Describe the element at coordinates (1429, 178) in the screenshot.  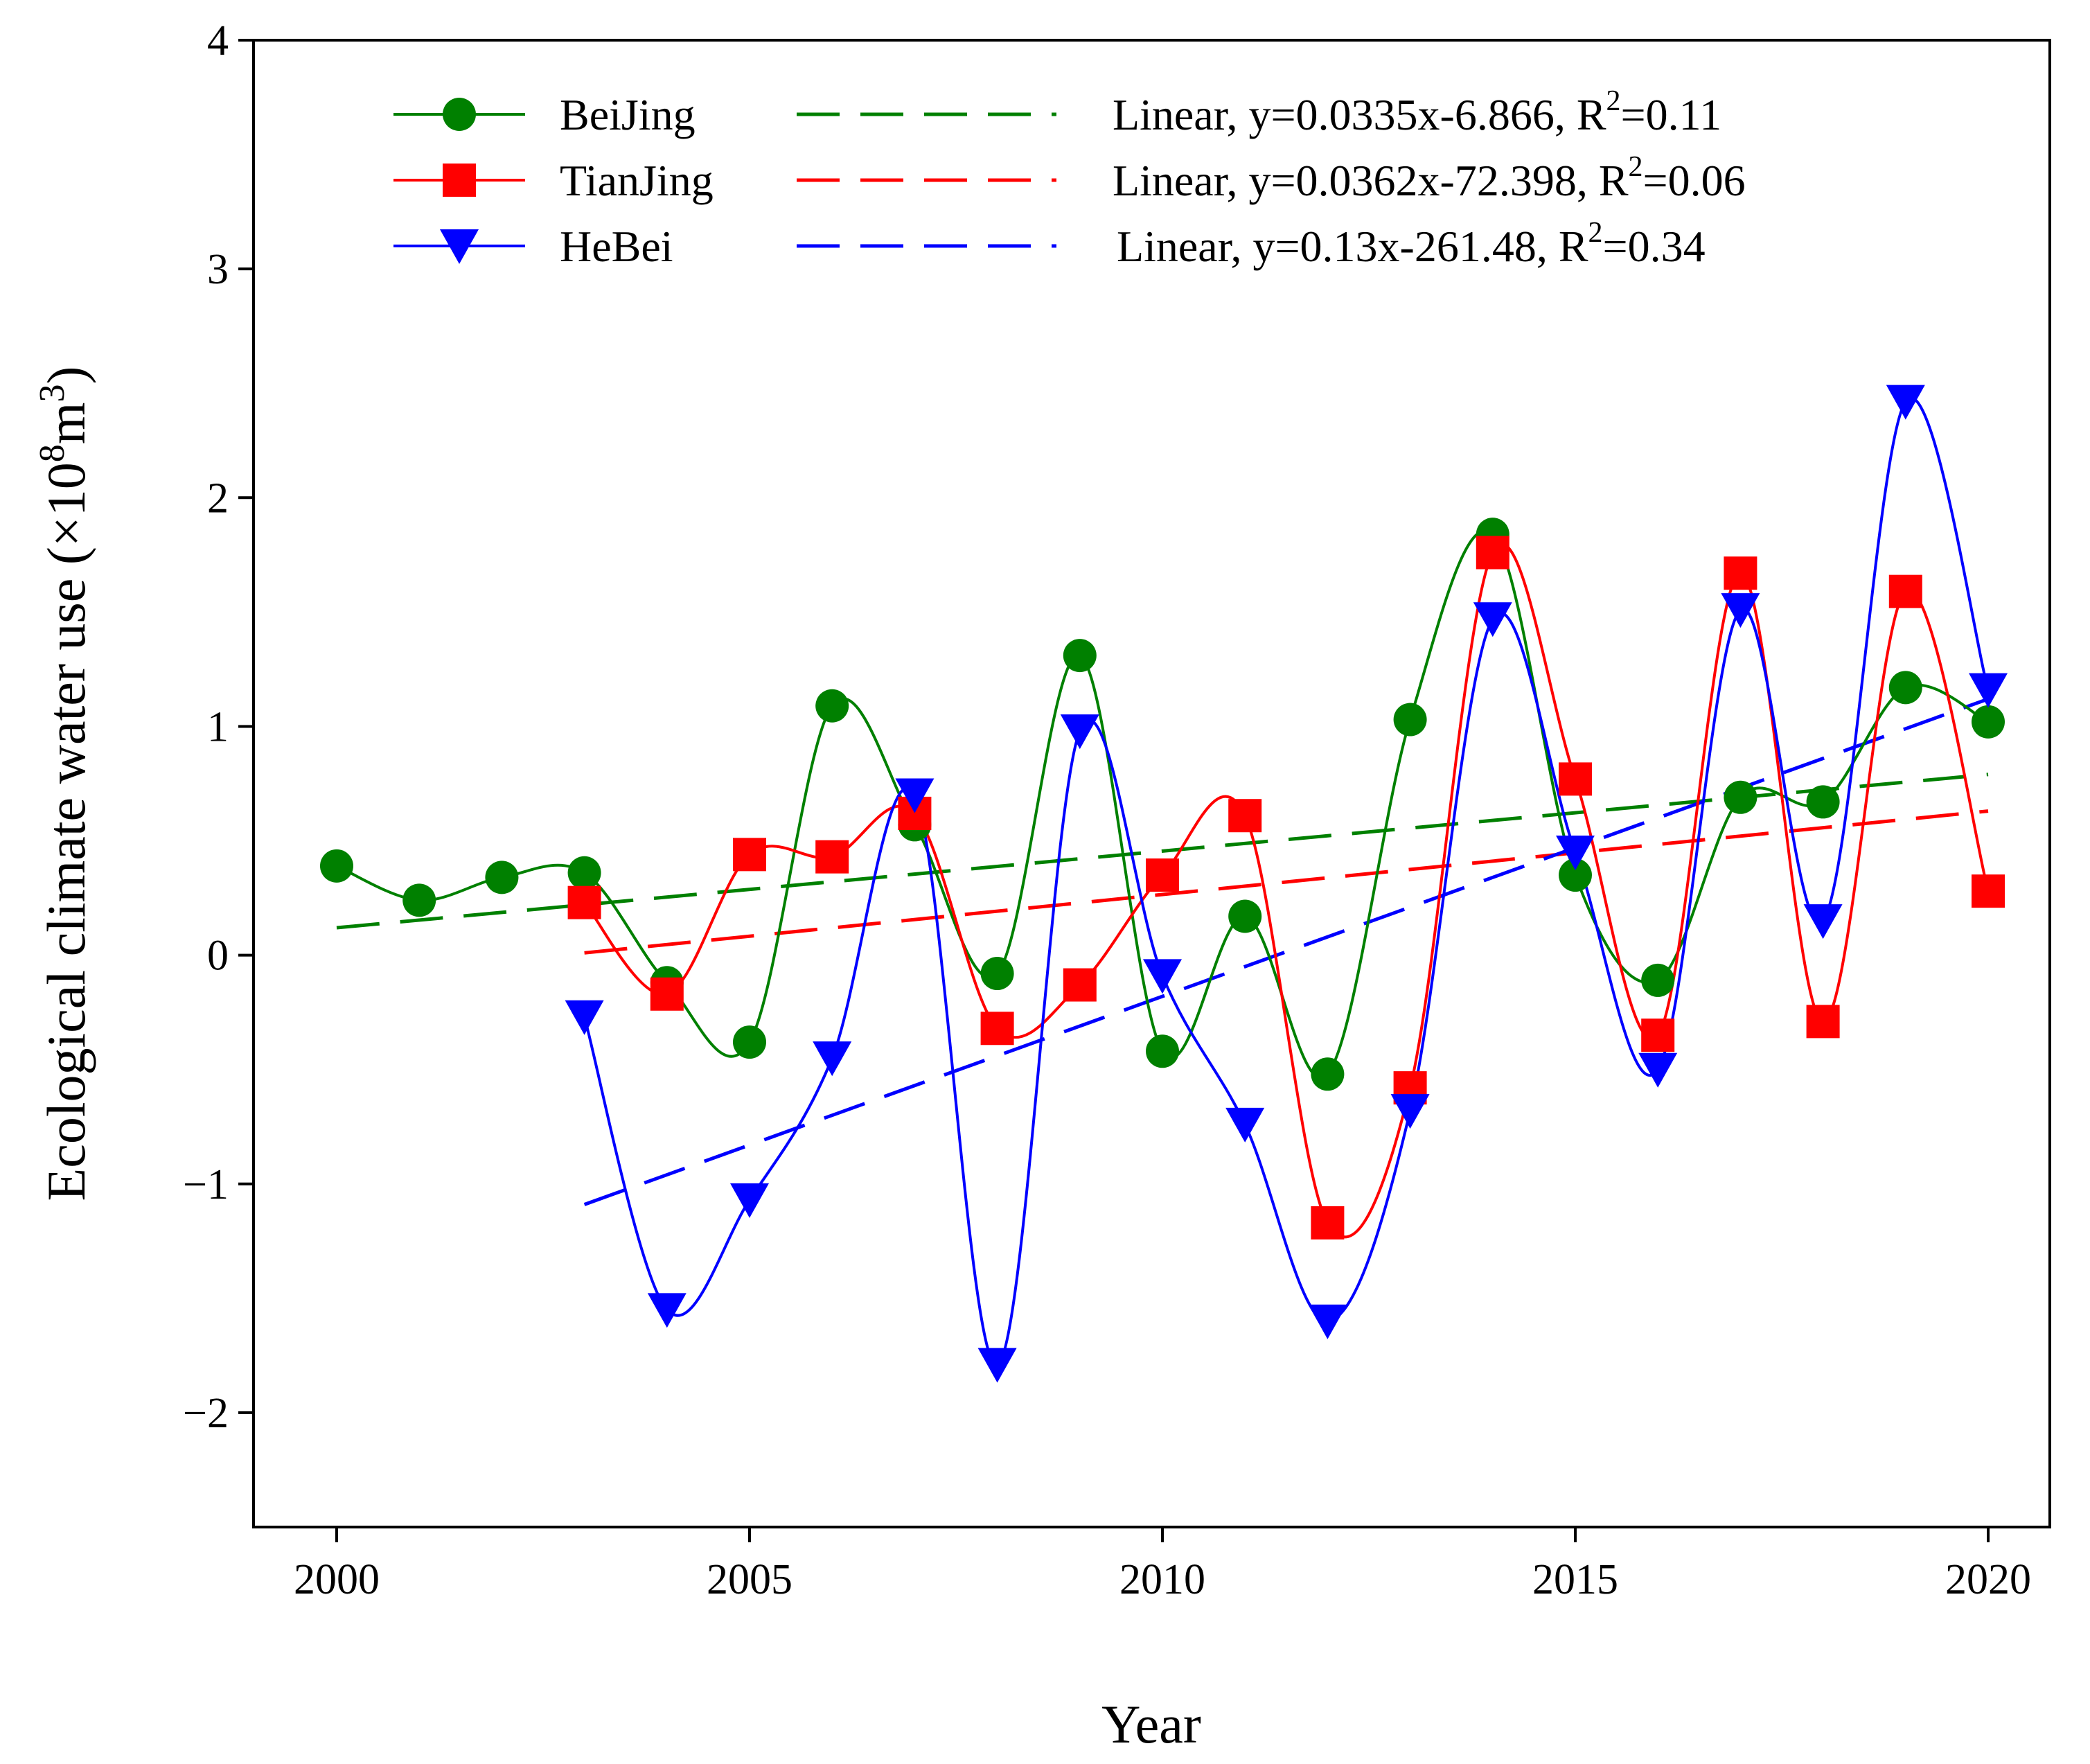
I see `tianjing-trend-equation: Linear, y=0.0362x-72.398, R2=0.06` at that location.